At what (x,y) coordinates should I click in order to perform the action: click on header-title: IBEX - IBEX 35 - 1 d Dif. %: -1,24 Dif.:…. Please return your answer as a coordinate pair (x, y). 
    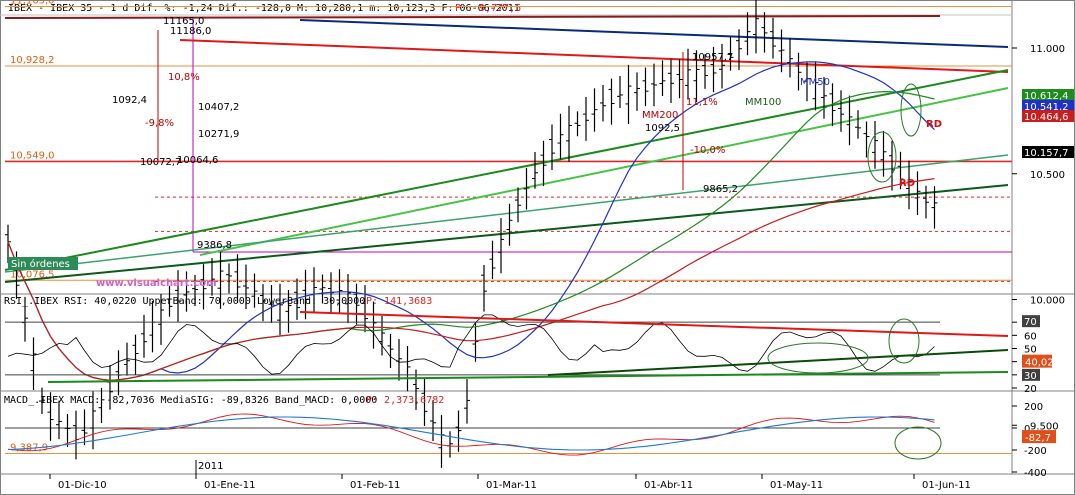
    Looking at the image, I should click on (264, 8).